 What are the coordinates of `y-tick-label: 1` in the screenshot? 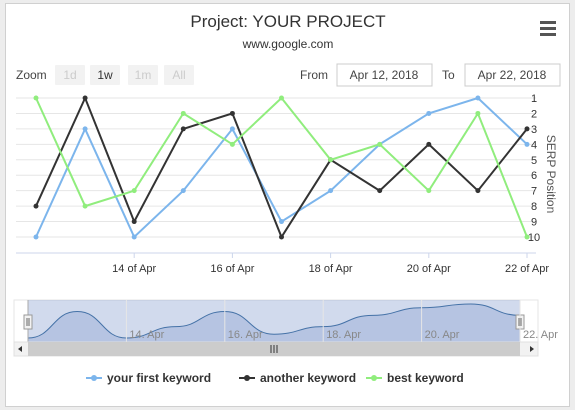 It's located at (534, 99).